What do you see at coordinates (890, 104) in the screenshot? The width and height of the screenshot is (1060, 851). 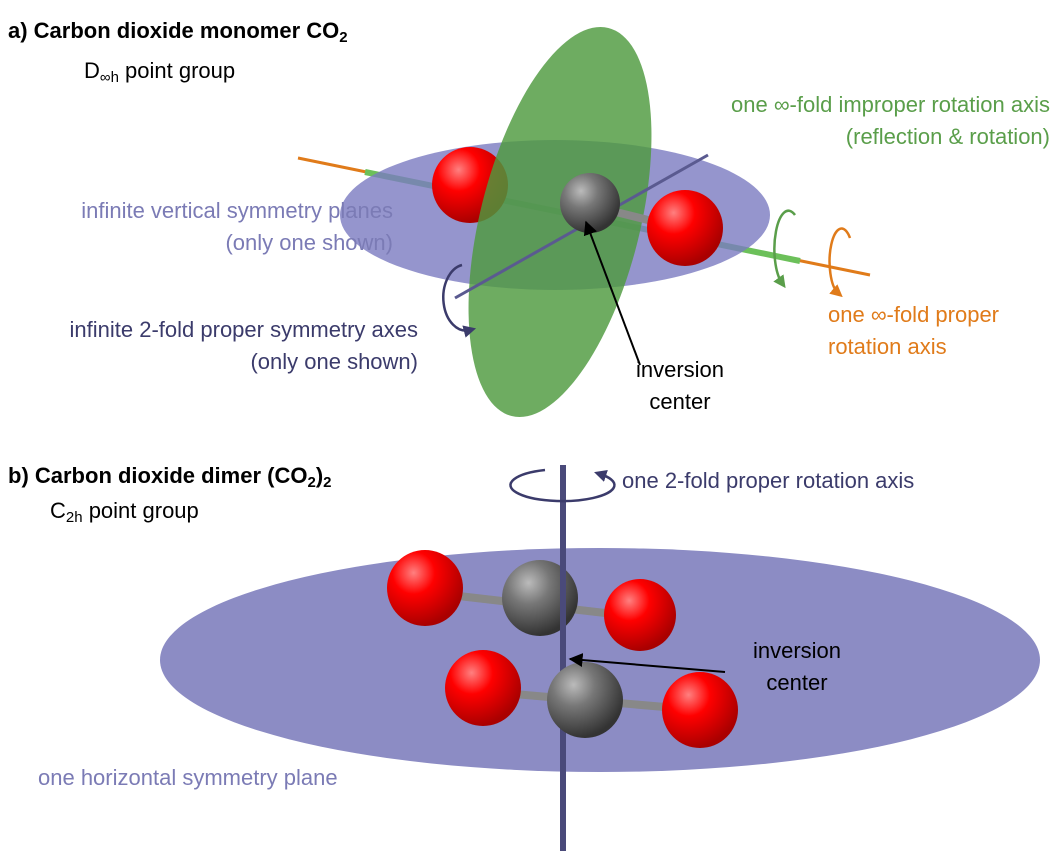 I see `label: one ∞-fold improper rotation axis` at bounding box center [890, 104].